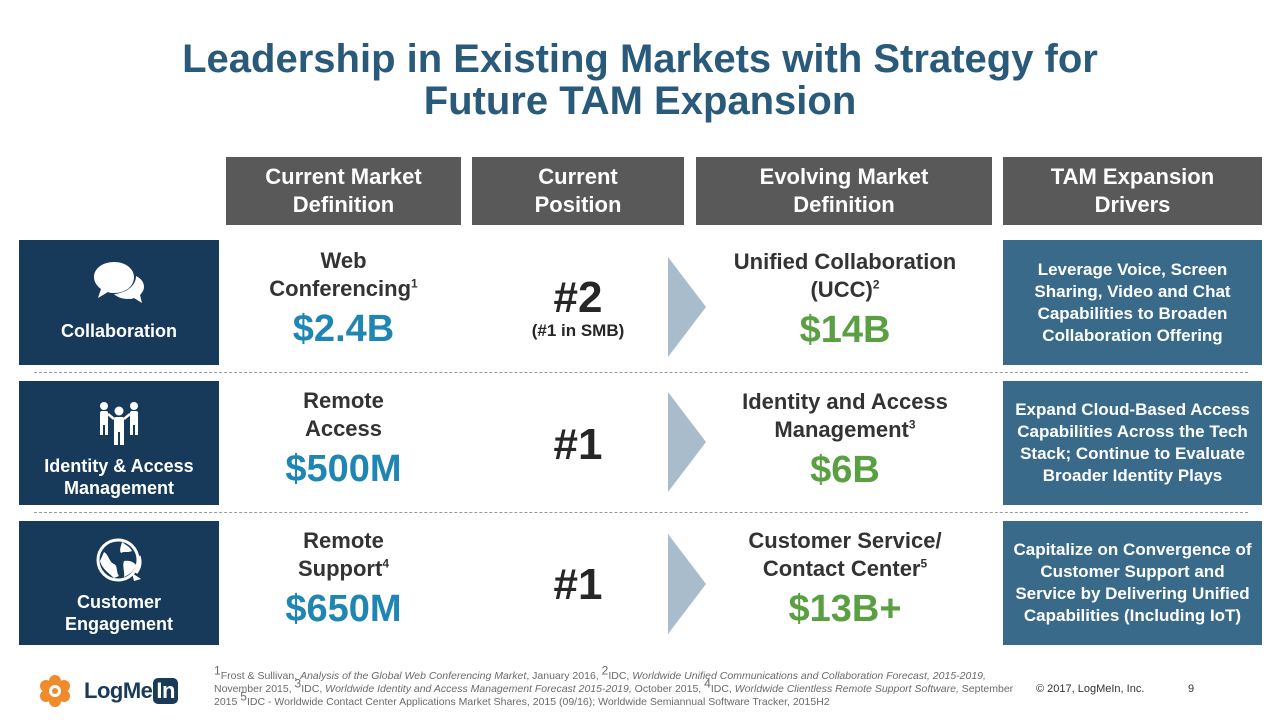  I want to click on globe-arrow-icon, so click(119, 560).